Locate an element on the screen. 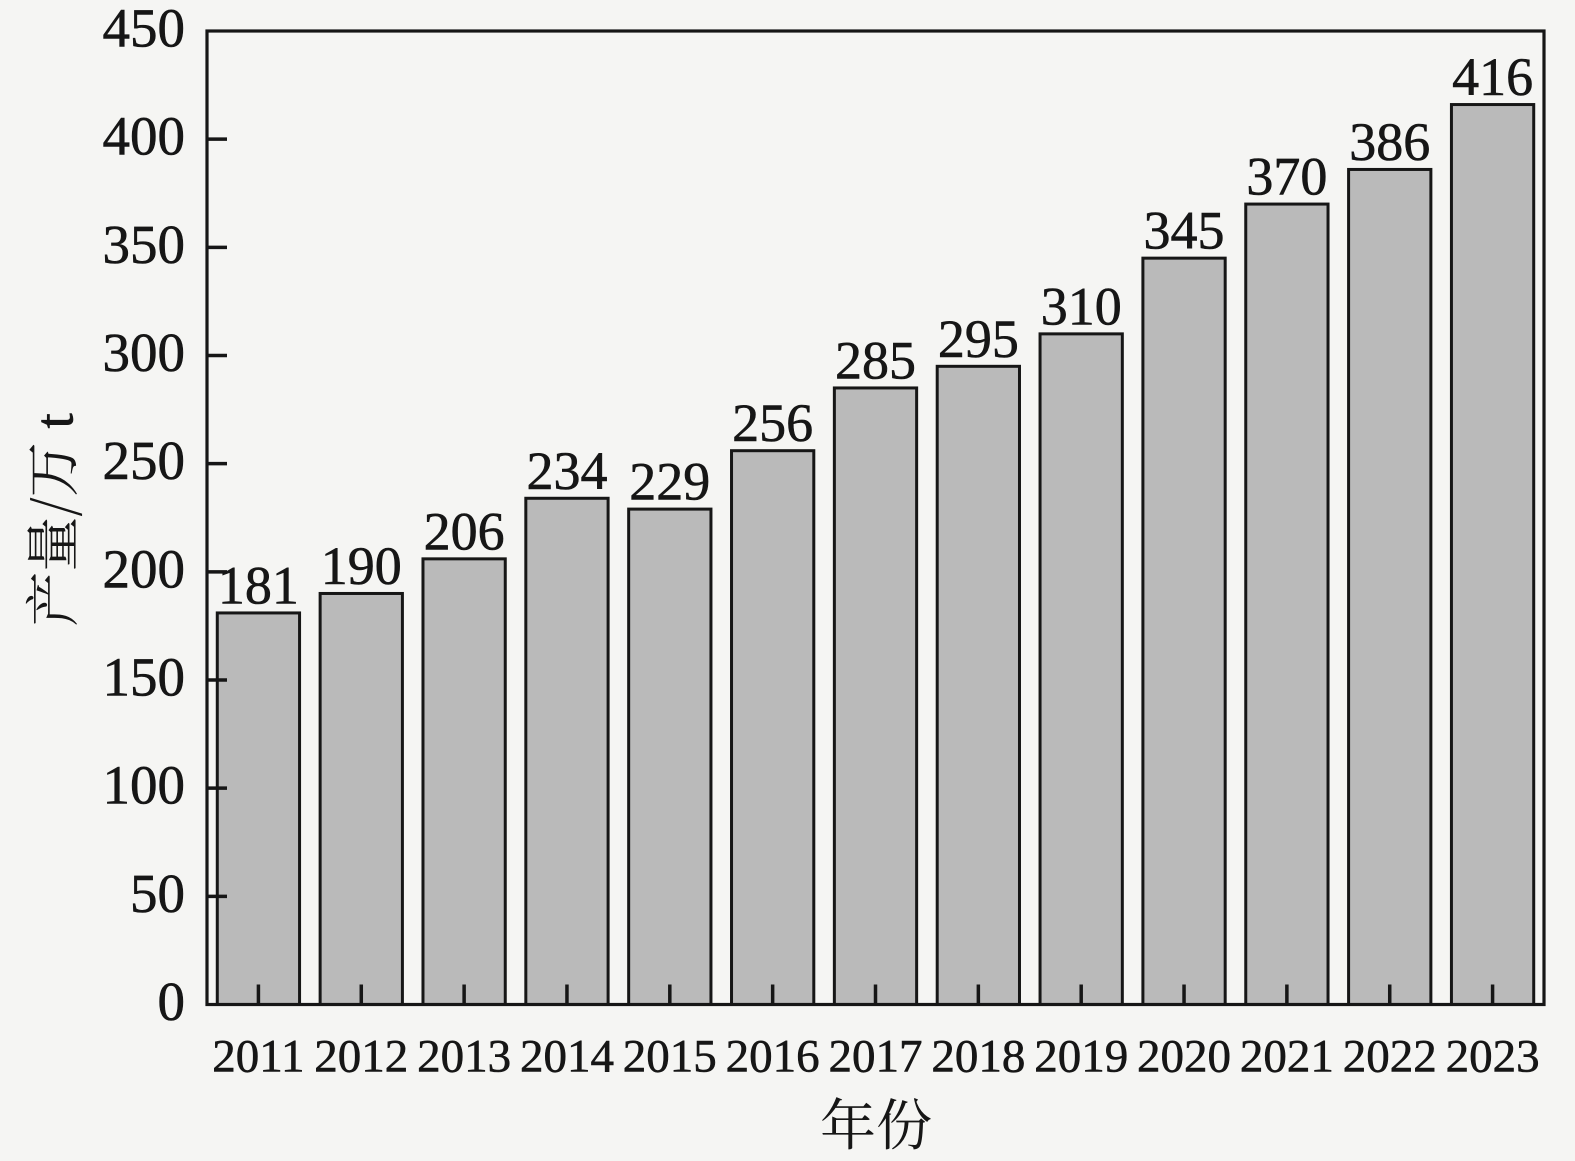 The width and height of the screenshot is (1575, 1161). svg-text: 2023 is located at coordinates (1493, 1057).